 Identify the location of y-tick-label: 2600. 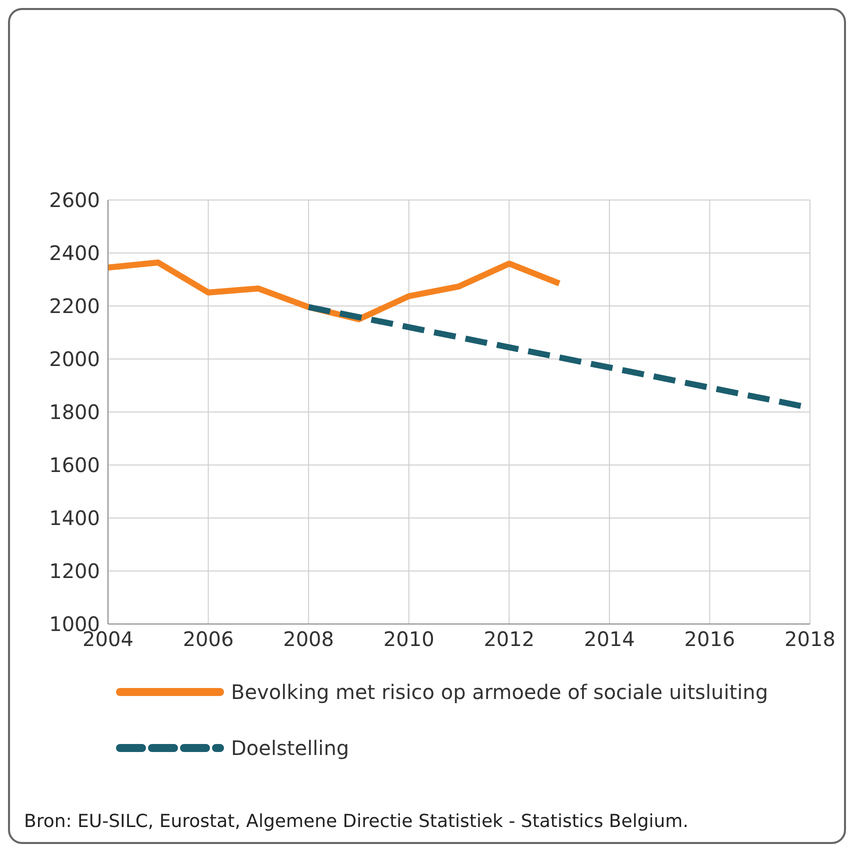
(74, 200).